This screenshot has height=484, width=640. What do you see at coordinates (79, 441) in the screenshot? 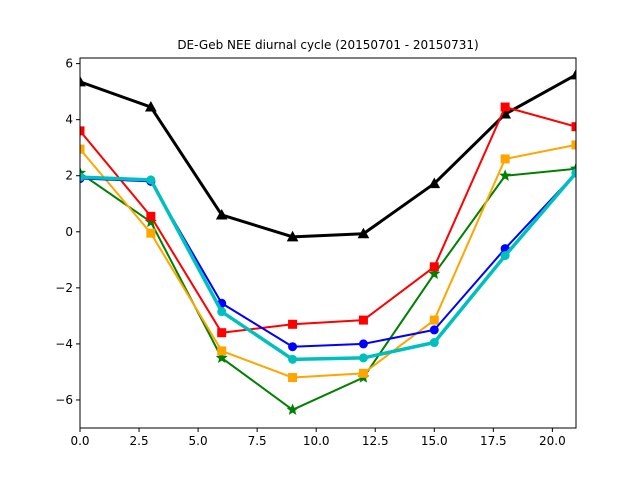
I see `x-tick-label: 0.0` at bounding box center [79, 441].